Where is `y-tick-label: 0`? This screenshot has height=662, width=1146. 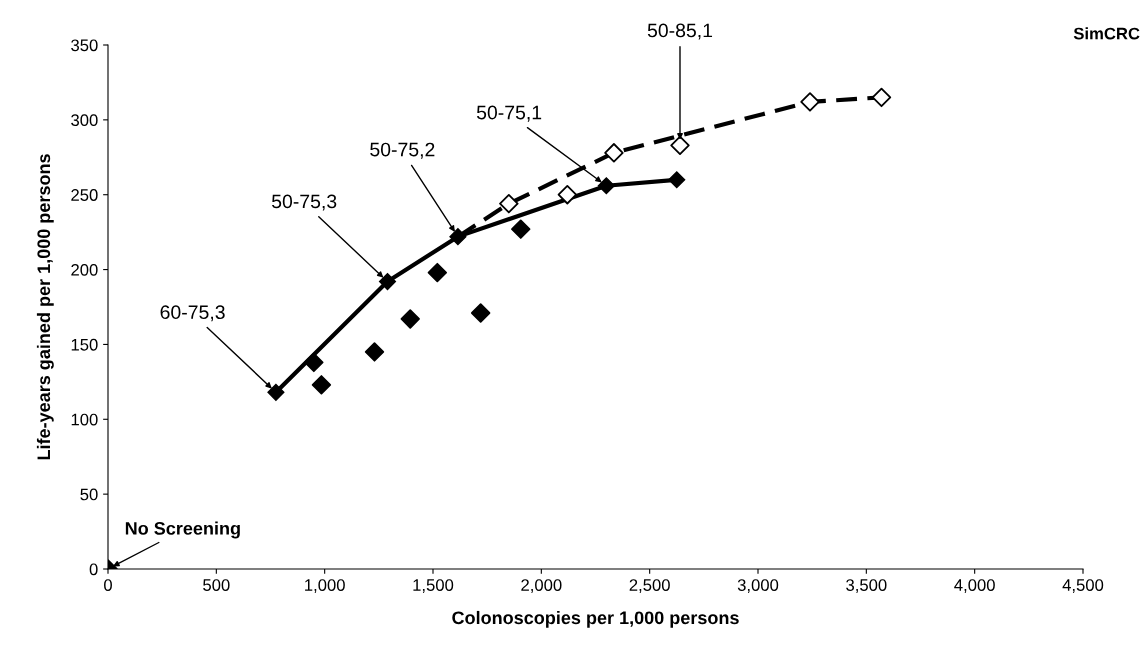 y-tick-label: 0 is located at coordinates (93, 569).